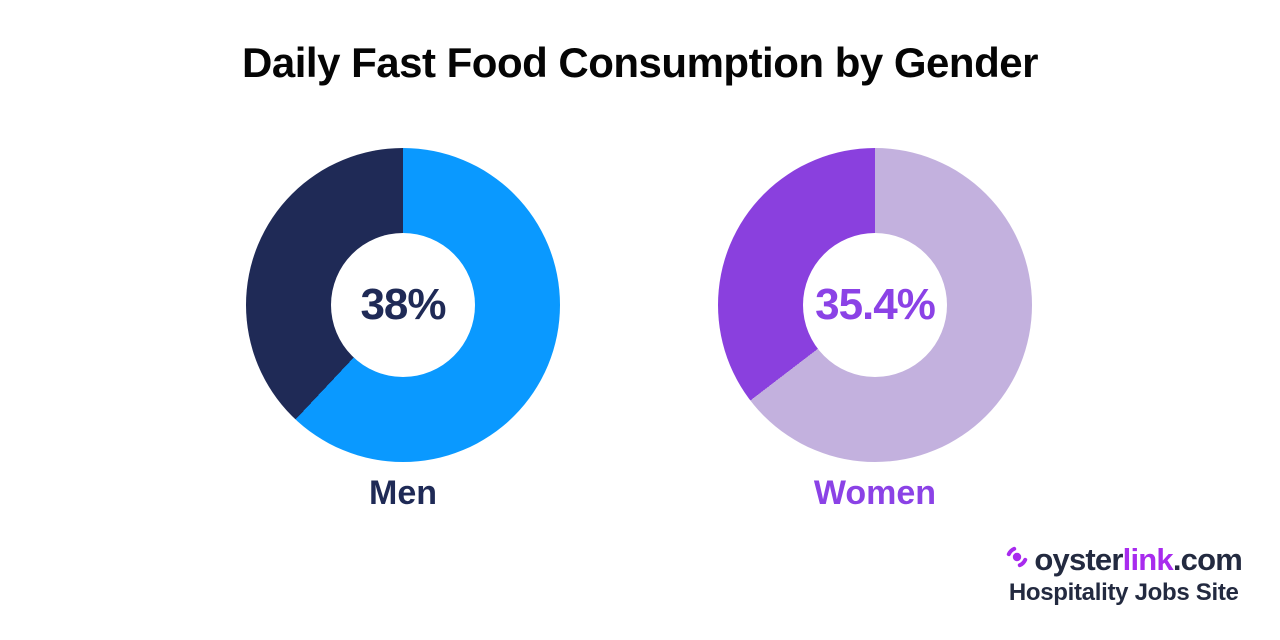  What do you see at coordinates (1148, 559) in the screenshot?
I see `brand-accent: link` at bounding box center [1148, 559].